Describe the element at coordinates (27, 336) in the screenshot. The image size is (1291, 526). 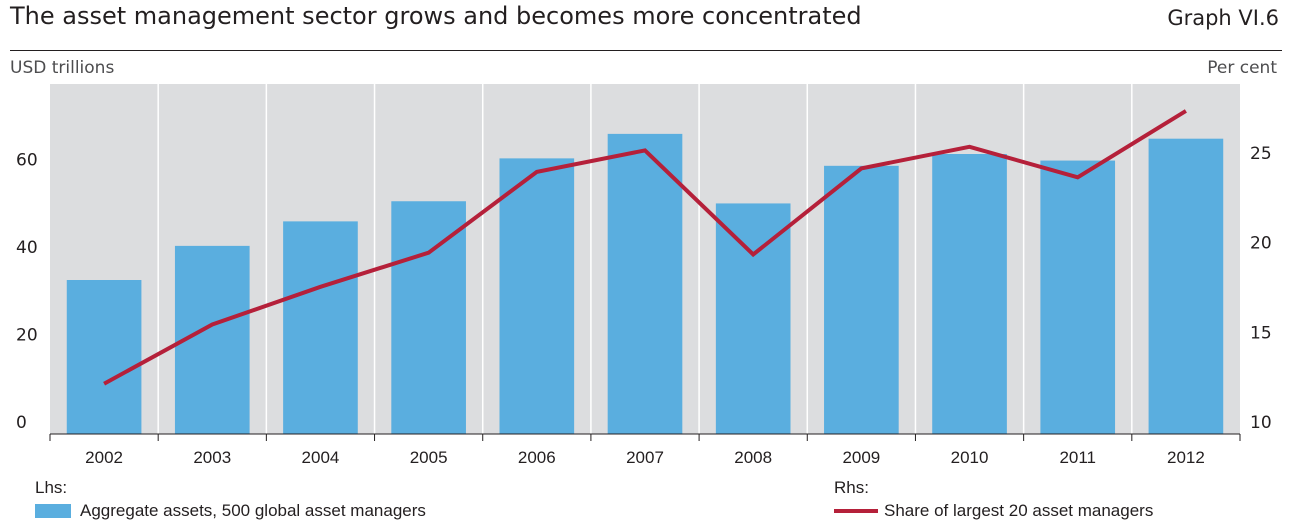
I see `left-tick-label: 20` at that location.